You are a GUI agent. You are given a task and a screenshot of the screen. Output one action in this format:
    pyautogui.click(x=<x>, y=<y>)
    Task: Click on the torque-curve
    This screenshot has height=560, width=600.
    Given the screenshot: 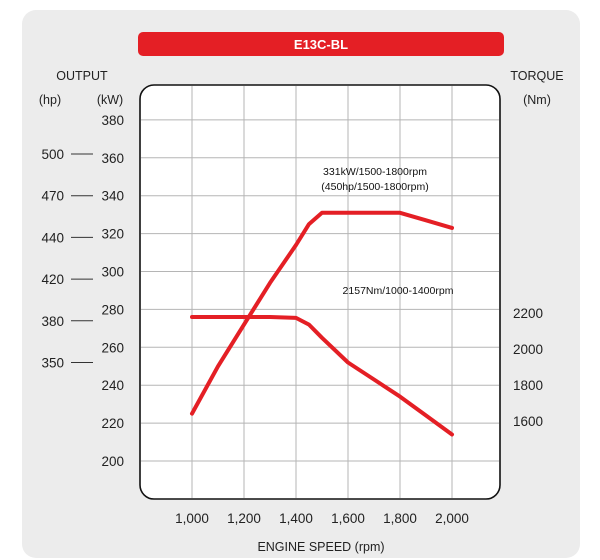 What is the action you would take?
    pyautogui.click(x=322, y=376)
    